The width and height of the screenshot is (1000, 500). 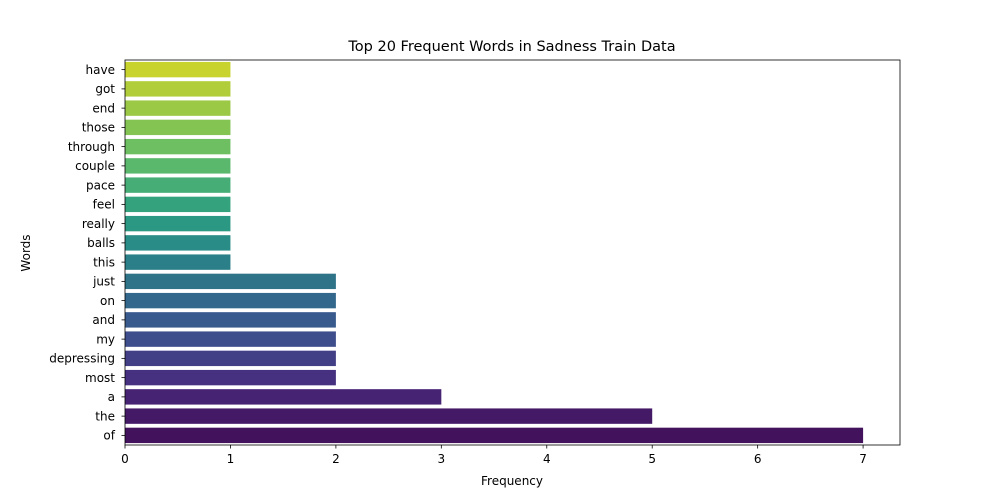 I want to click on bar-my, so click(x=230, y=339).